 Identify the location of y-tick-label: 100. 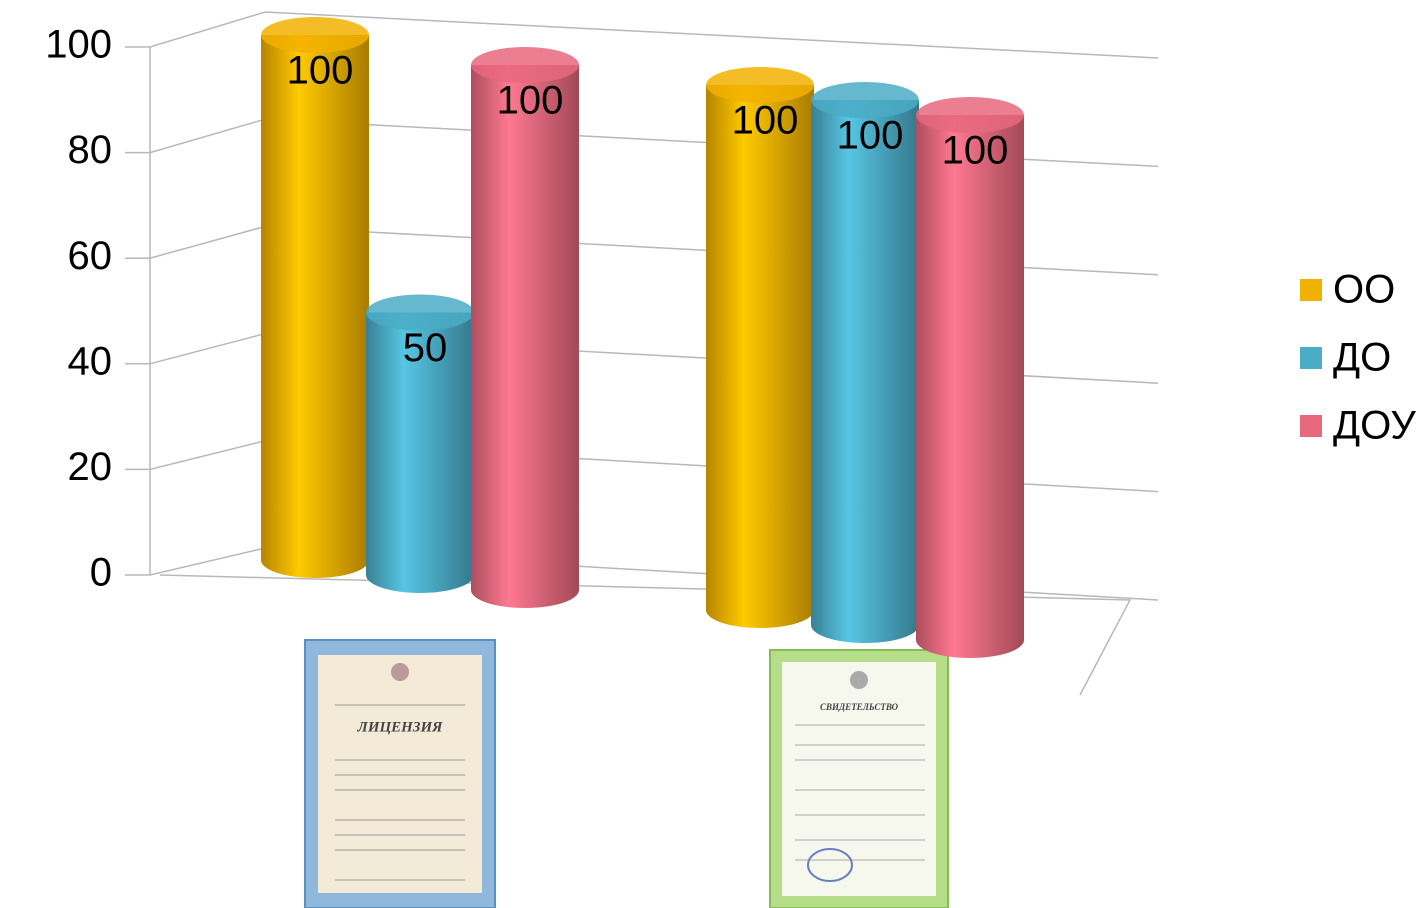
(78, 45).